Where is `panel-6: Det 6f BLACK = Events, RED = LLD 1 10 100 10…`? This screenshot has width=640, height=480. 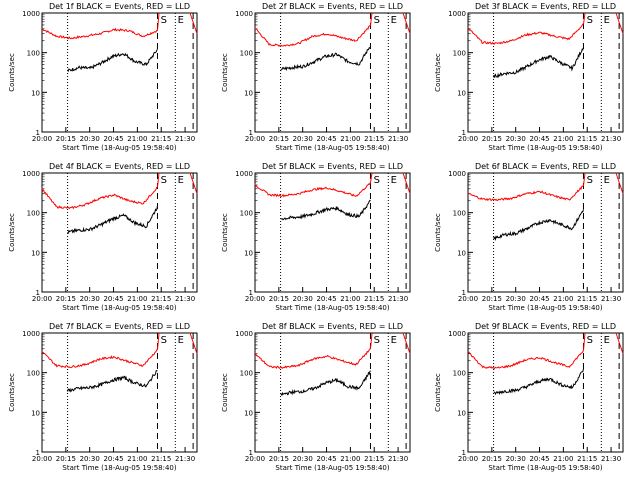
panel-6: Det 6f BLACK = Events, RED = LLD 1 10 100 10… is located at coordinates (529, 237).